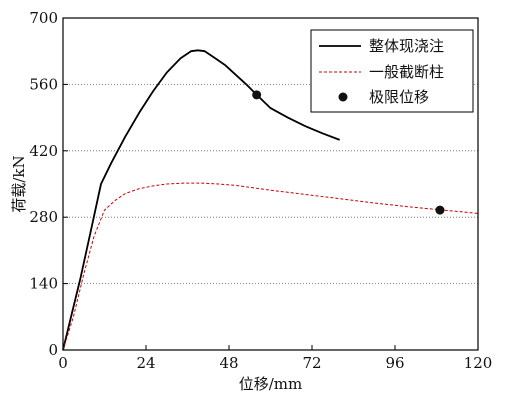  I want to click on x-tick-label-1: 24, so click(145, 363).